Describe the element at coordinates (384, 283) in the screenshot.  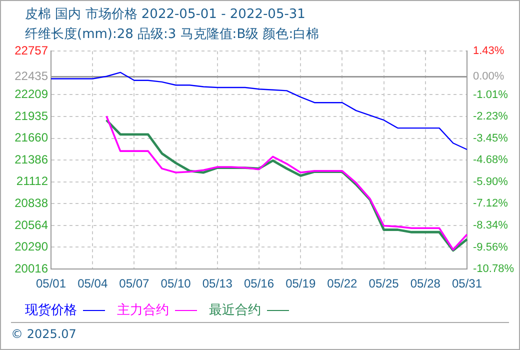
I see `x-tick-label: 05/25` at that location.